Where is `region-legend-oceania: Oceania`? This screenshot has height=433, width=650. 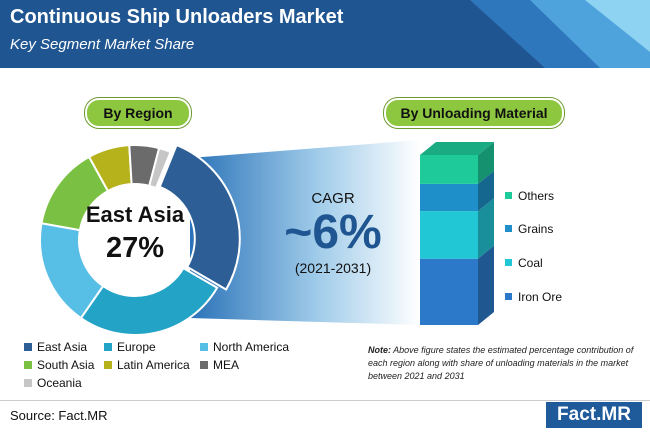
region-legend-oceania: Oceania is located at coordinates (53, 383).